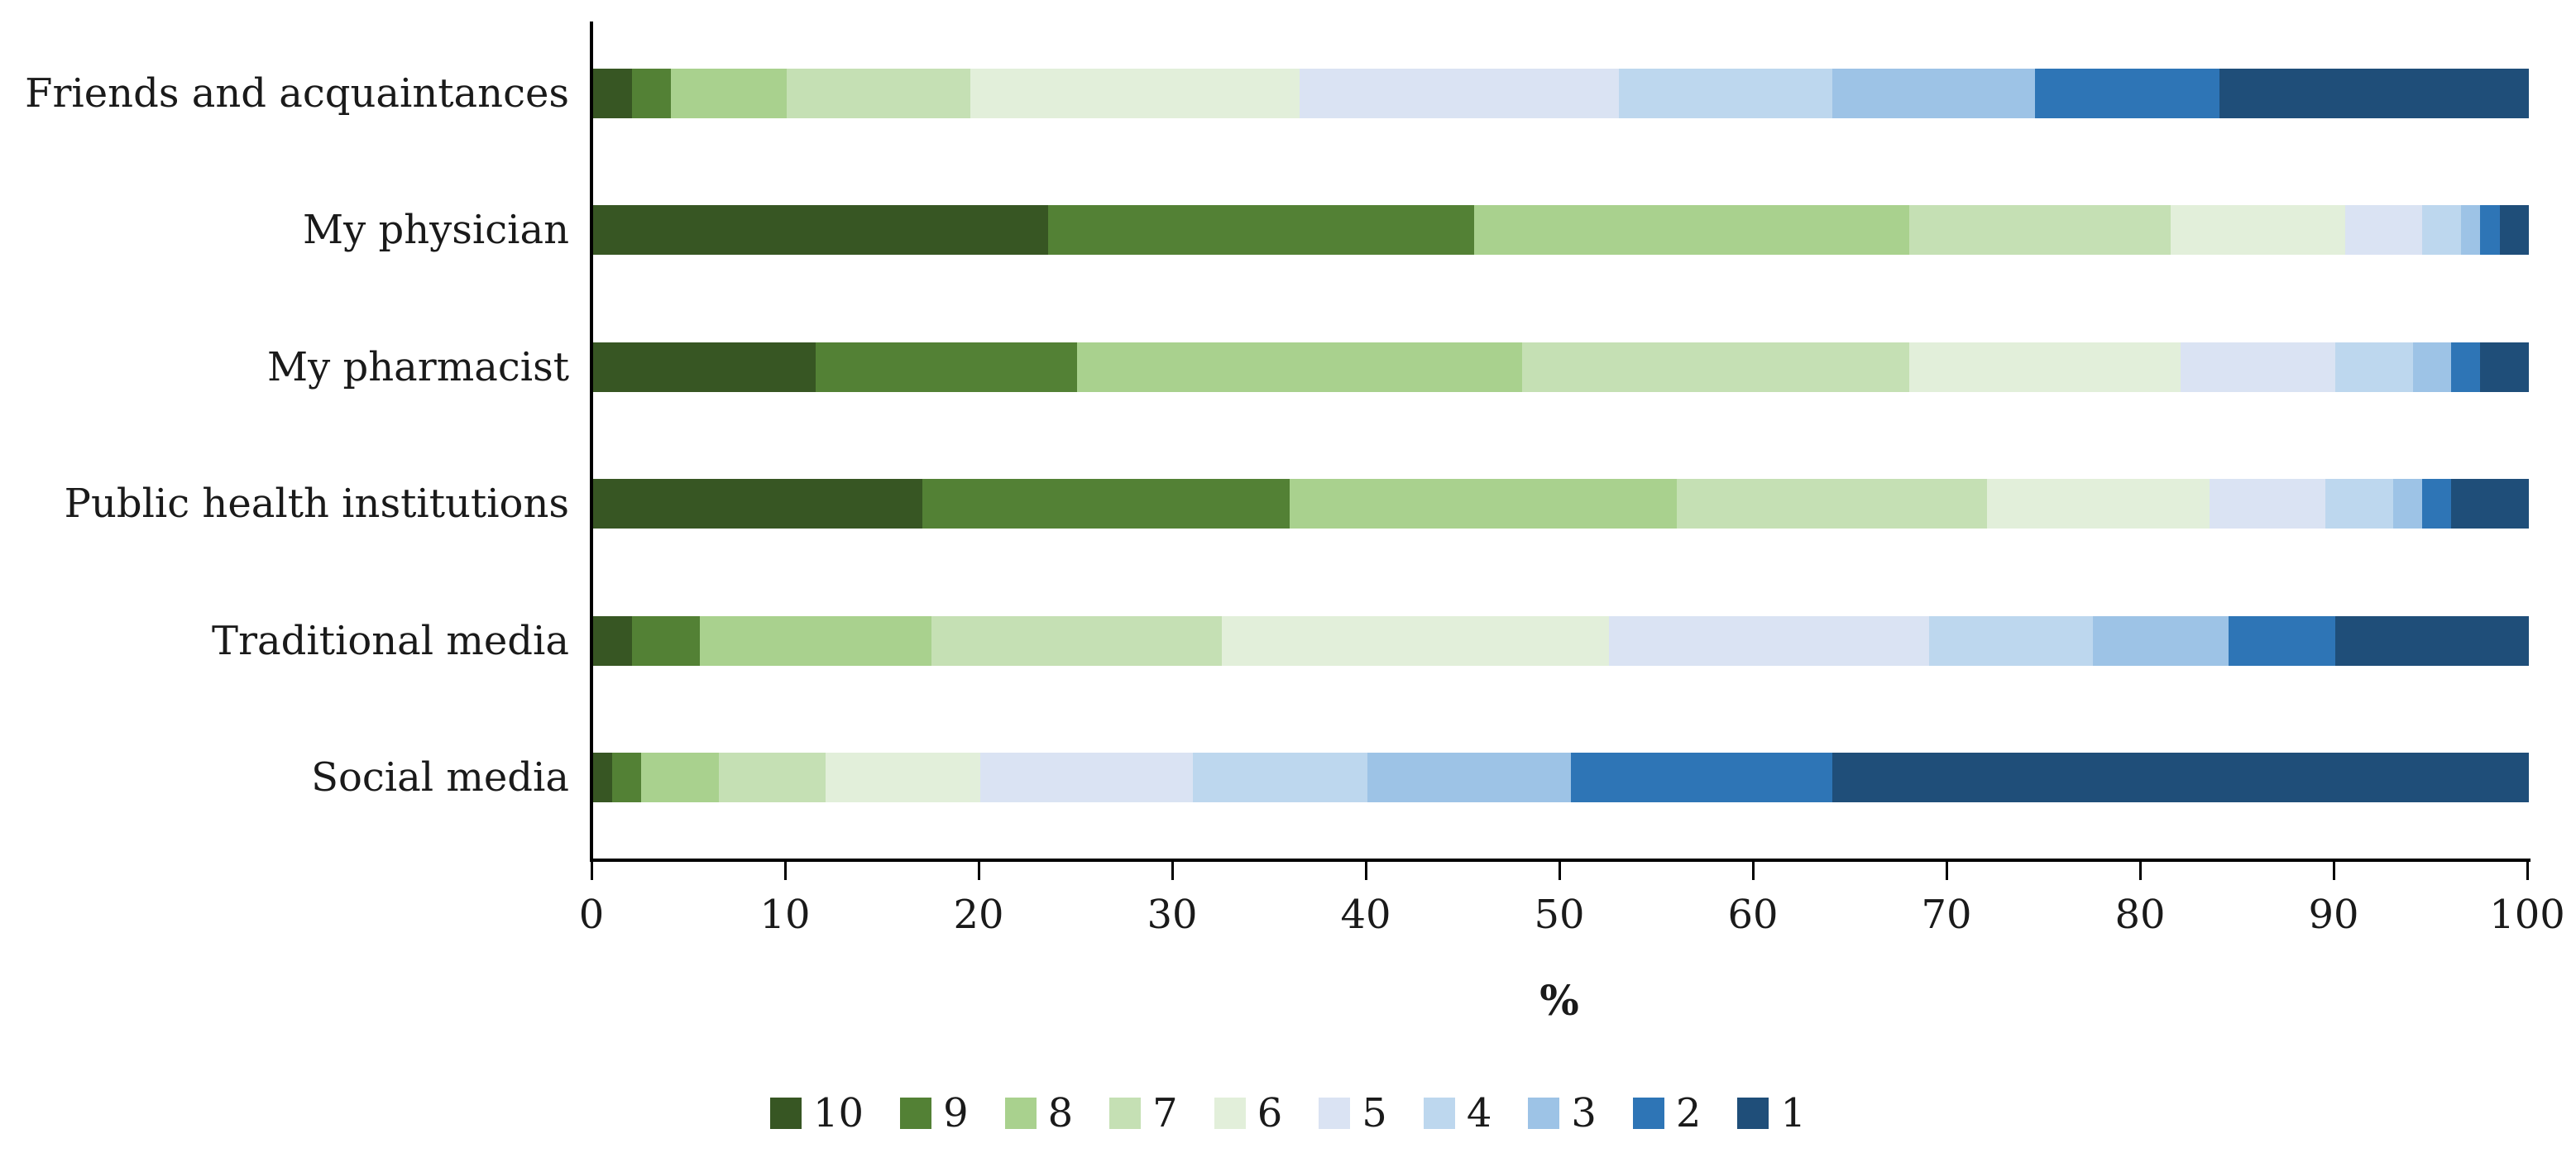  I want to click on x-axis-title: %, so click(1559, 1001).